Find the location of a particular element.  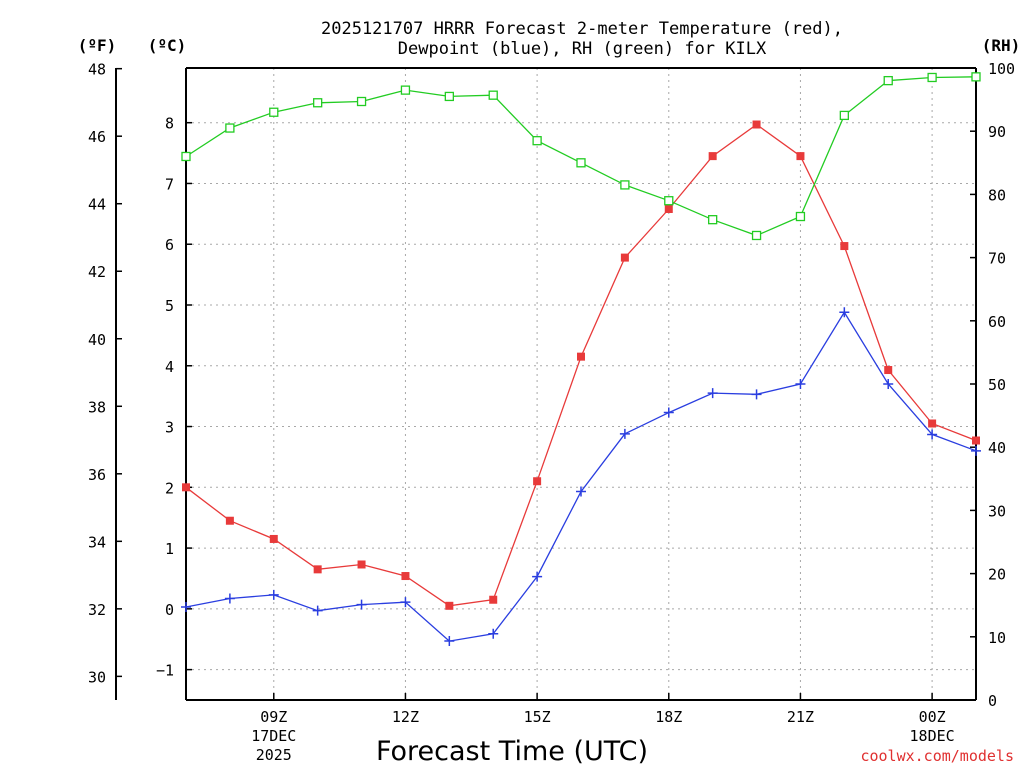

celsius-tick-label: 2 is located at coordinates (169, 488).